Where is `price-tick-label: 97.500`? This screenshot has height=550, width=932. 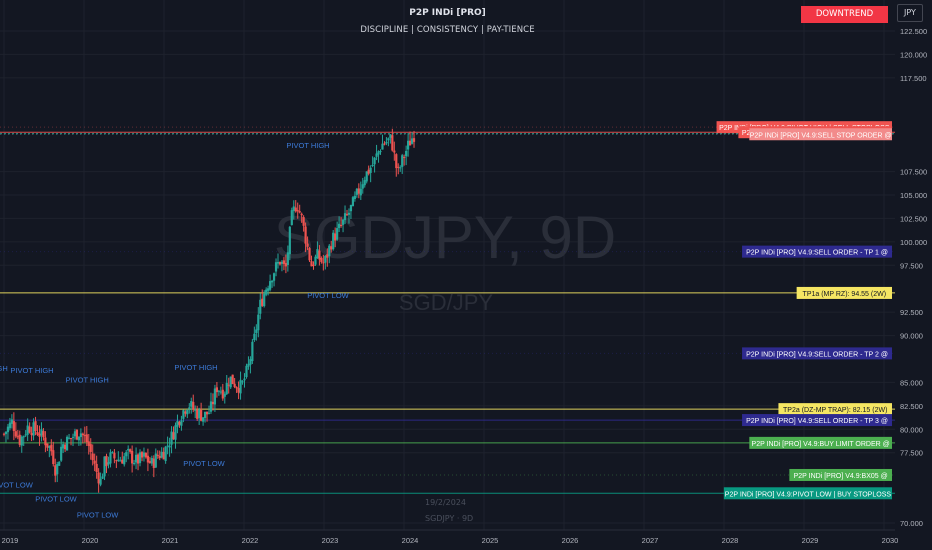 price-tick-label: 97.500 is located at coordinates (911, 265).